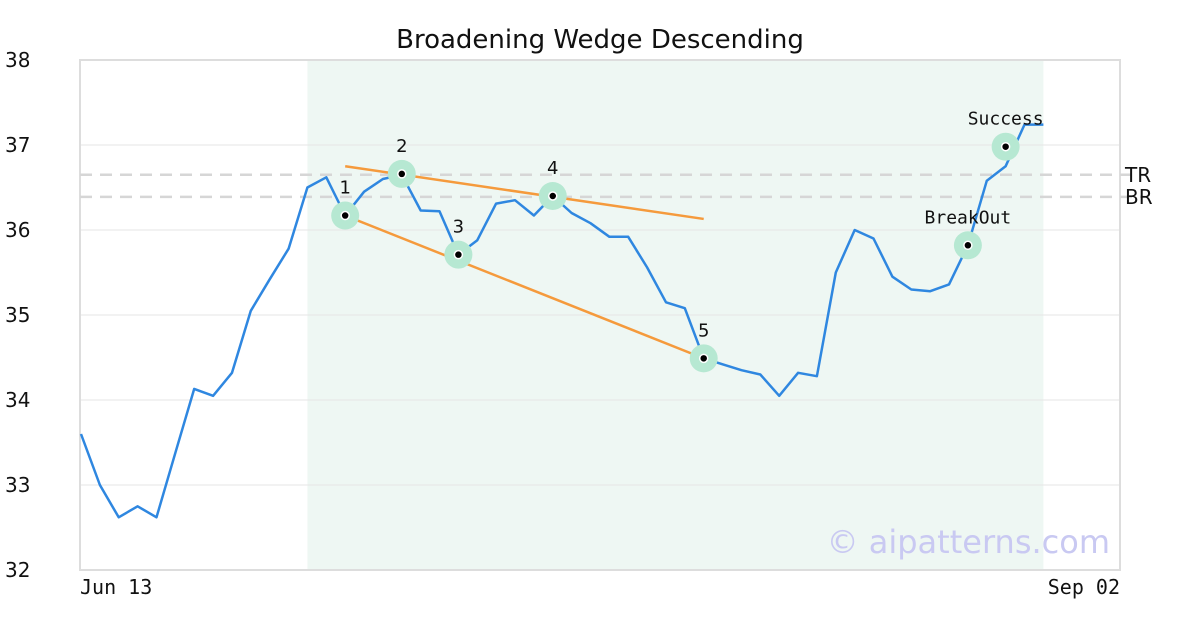 The width and height of the screenshot is (1200, 630). What do you see at coordinates (17, 315) in the screenshot?
I see `y-tick-label: 35` at bounding box center [17, 315].